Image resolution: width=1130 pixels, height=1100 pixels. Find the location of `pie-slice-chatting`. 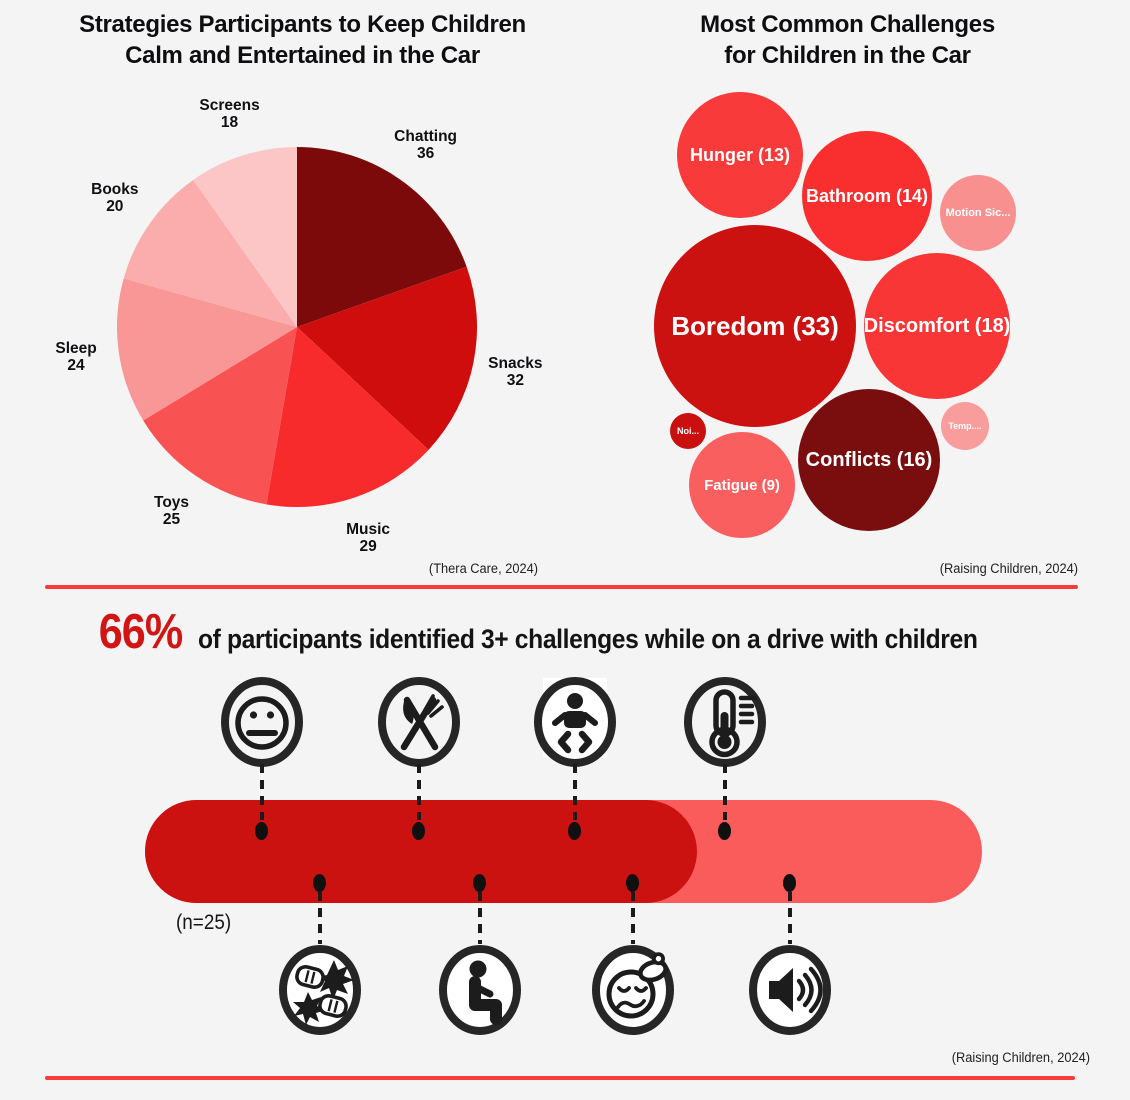

pie-slice-chatting is located at coordinates (382, 237).